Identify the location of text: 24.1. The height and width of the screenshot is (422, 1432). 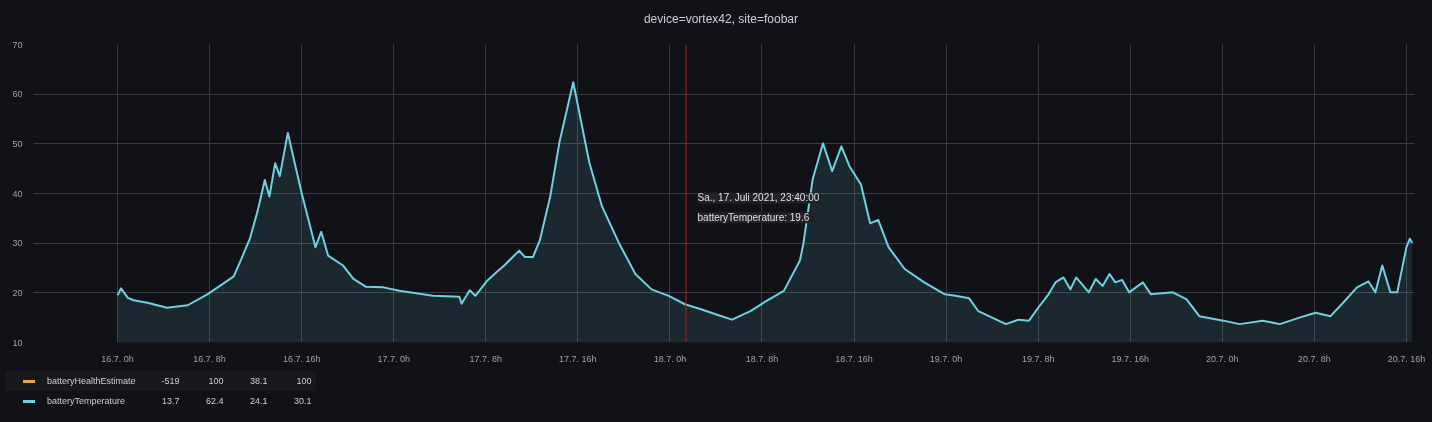
(258, 401).